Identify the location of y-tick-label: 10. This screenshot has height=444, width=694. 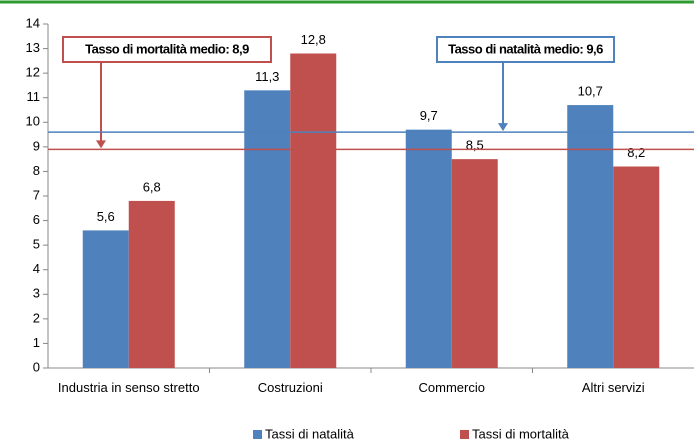
(33, 121).